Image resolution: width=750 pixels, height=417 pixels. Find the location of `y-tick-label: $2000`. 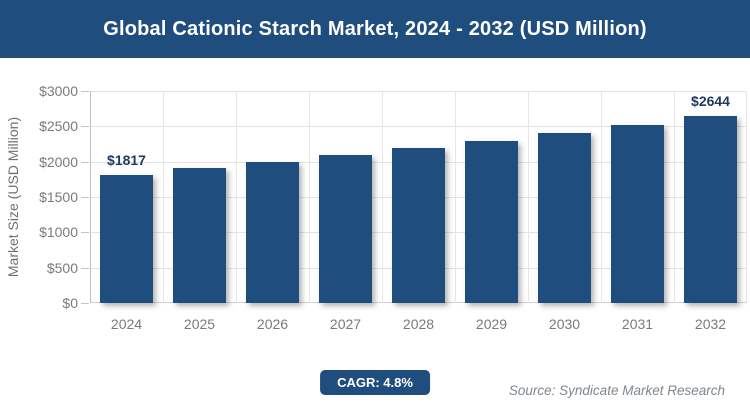

y-tick-label: $2000 is located at coordinates (58, 162).